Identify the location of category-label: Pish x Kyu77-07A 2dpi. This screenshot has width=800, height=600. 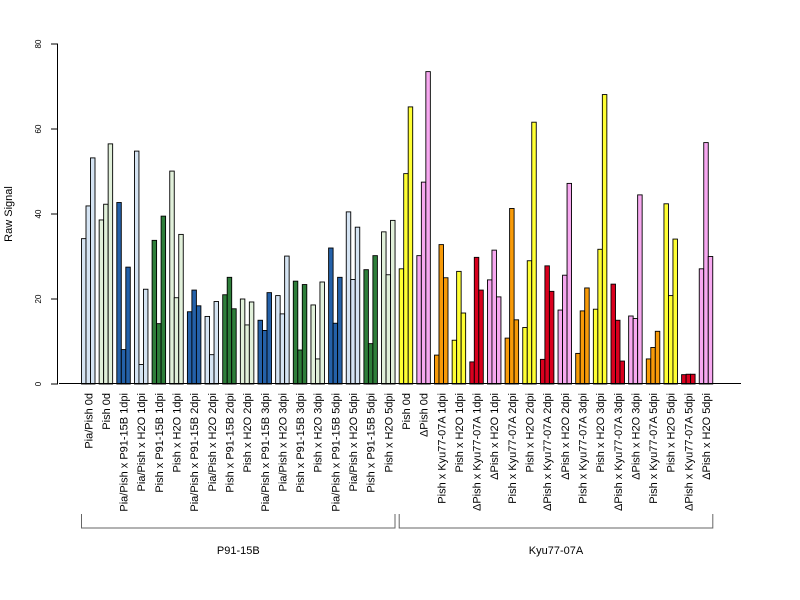
(513, 448).